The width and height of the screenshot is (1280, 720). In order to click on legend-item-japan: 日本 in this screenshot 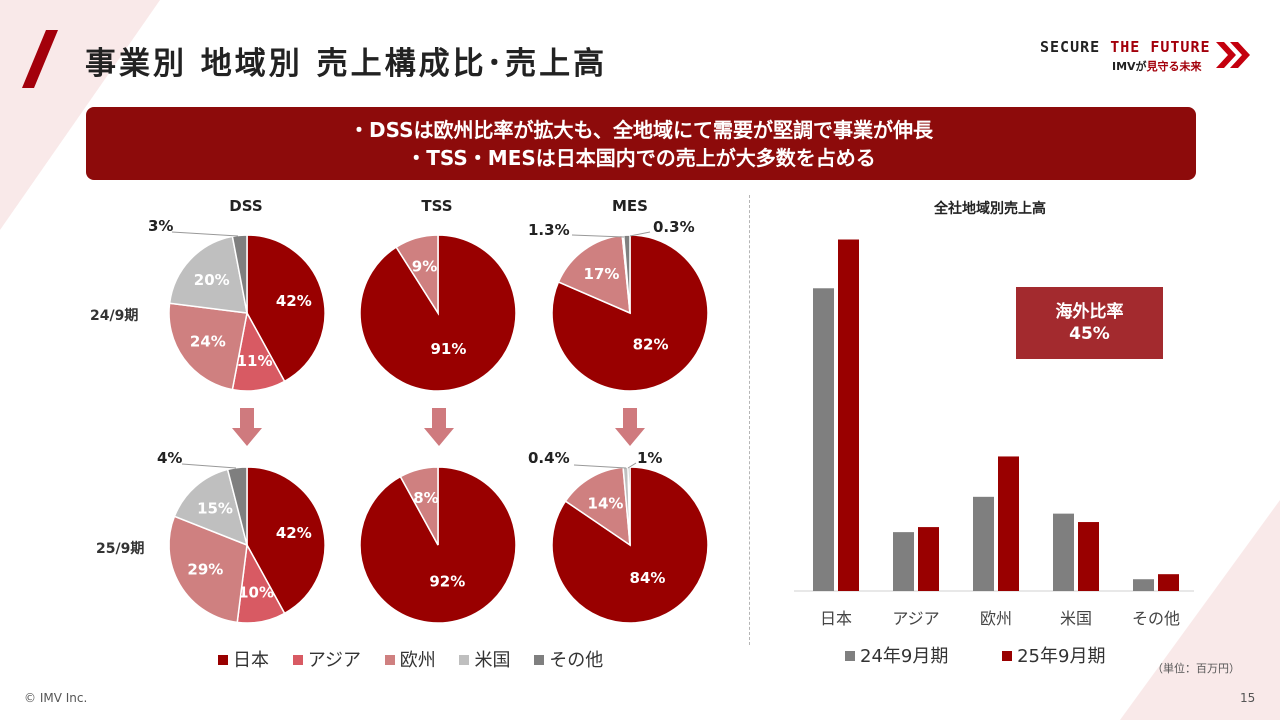, I will do `click(243, 660)`.